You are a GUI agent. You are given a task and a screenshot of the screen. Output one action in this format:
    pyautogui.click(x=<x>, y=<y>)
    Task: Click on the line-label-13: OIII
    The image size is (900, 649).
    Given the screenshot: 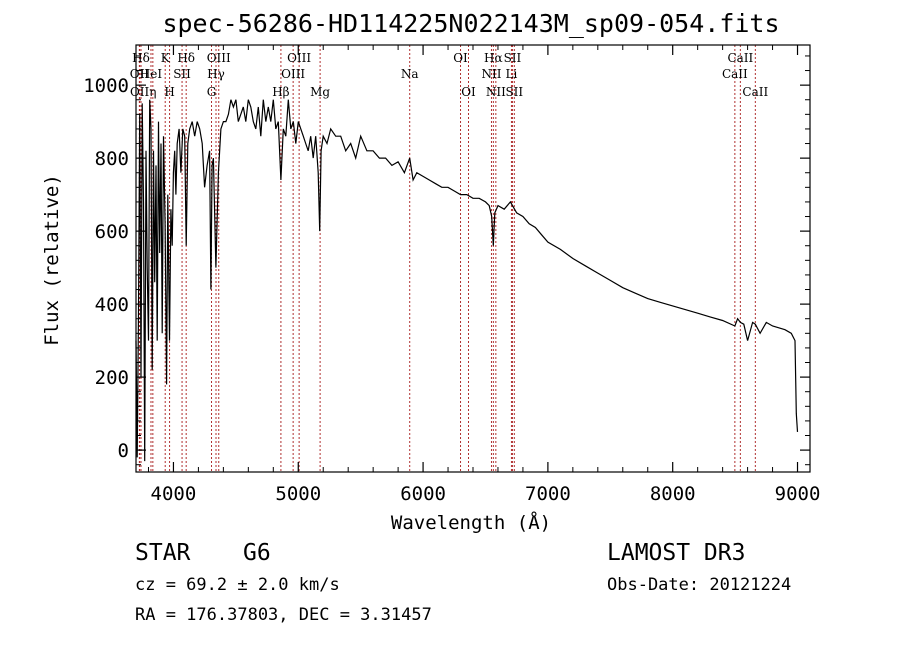 What is the action you would take?
    pyautogui.click(x=299, y=58)
    